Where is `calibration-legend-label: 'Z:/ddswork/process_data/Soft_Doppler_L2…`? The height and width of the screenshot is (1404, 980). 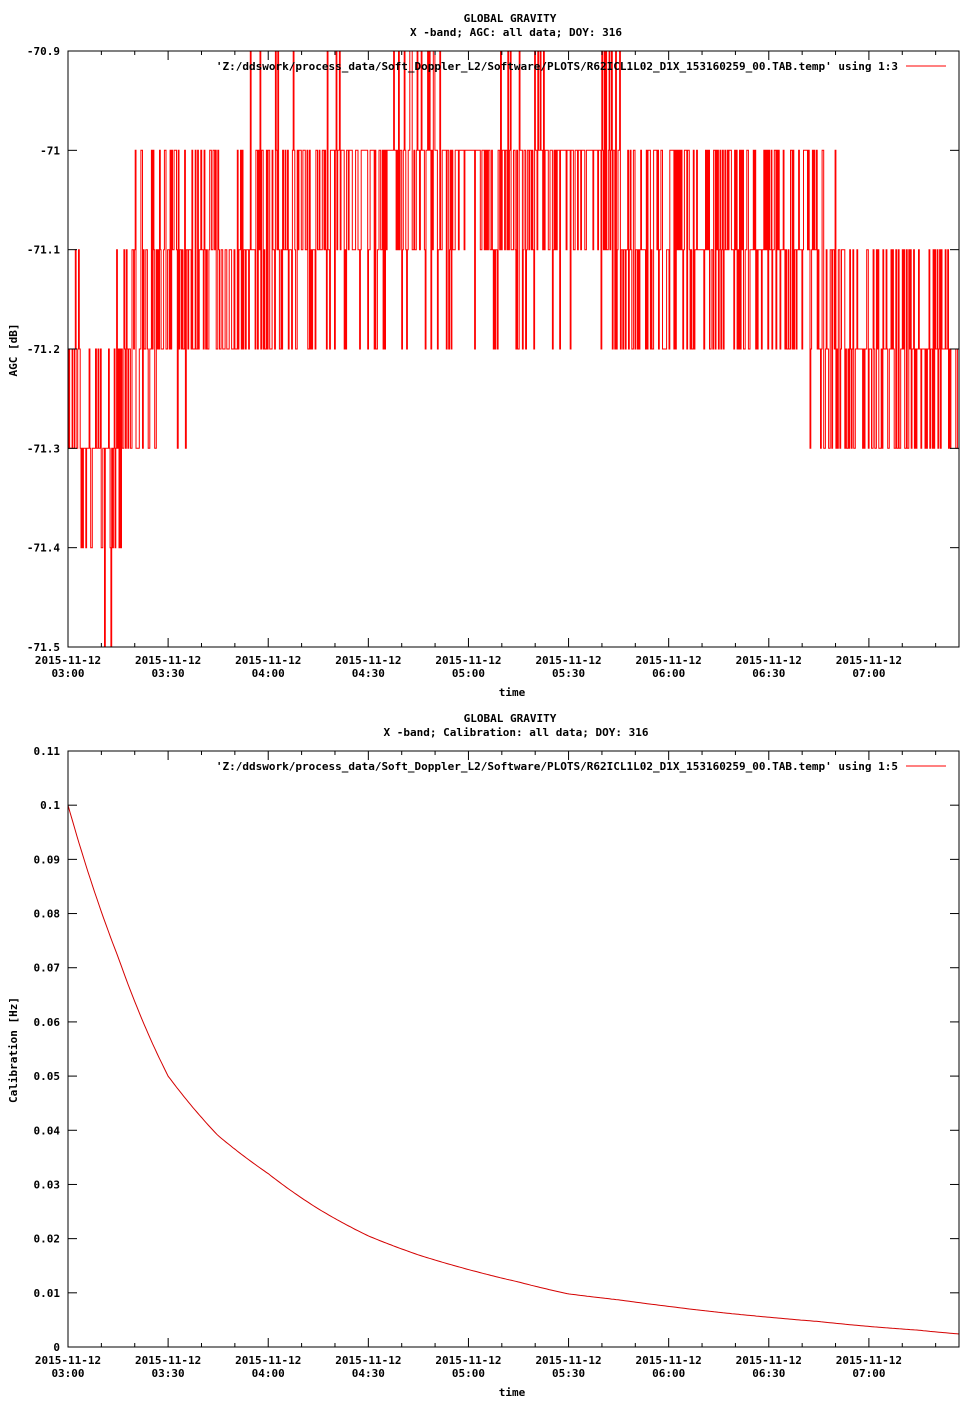 calibration-legend-label: 'Z:/ddswork/process_data/Soft_Doppler_L2… is located at coordinates (557, 766).